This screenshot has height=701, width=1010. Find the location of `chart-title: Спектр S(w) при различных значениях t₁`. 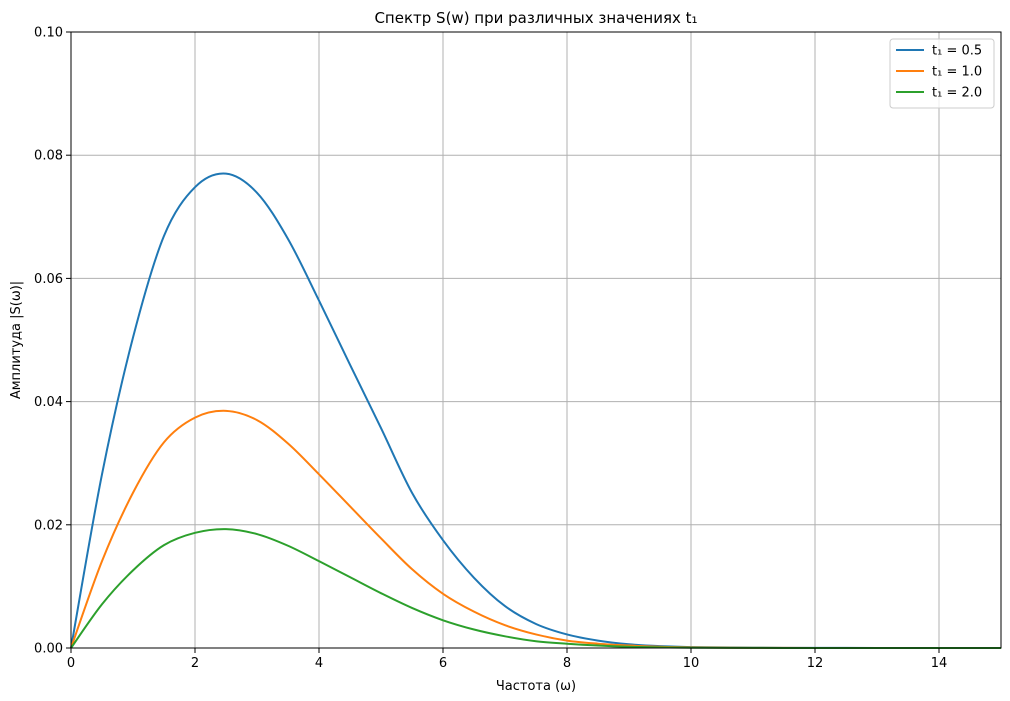

chart-title: Спектр S(w) при различных значениях t₁ is located at coordinates (535, 18).